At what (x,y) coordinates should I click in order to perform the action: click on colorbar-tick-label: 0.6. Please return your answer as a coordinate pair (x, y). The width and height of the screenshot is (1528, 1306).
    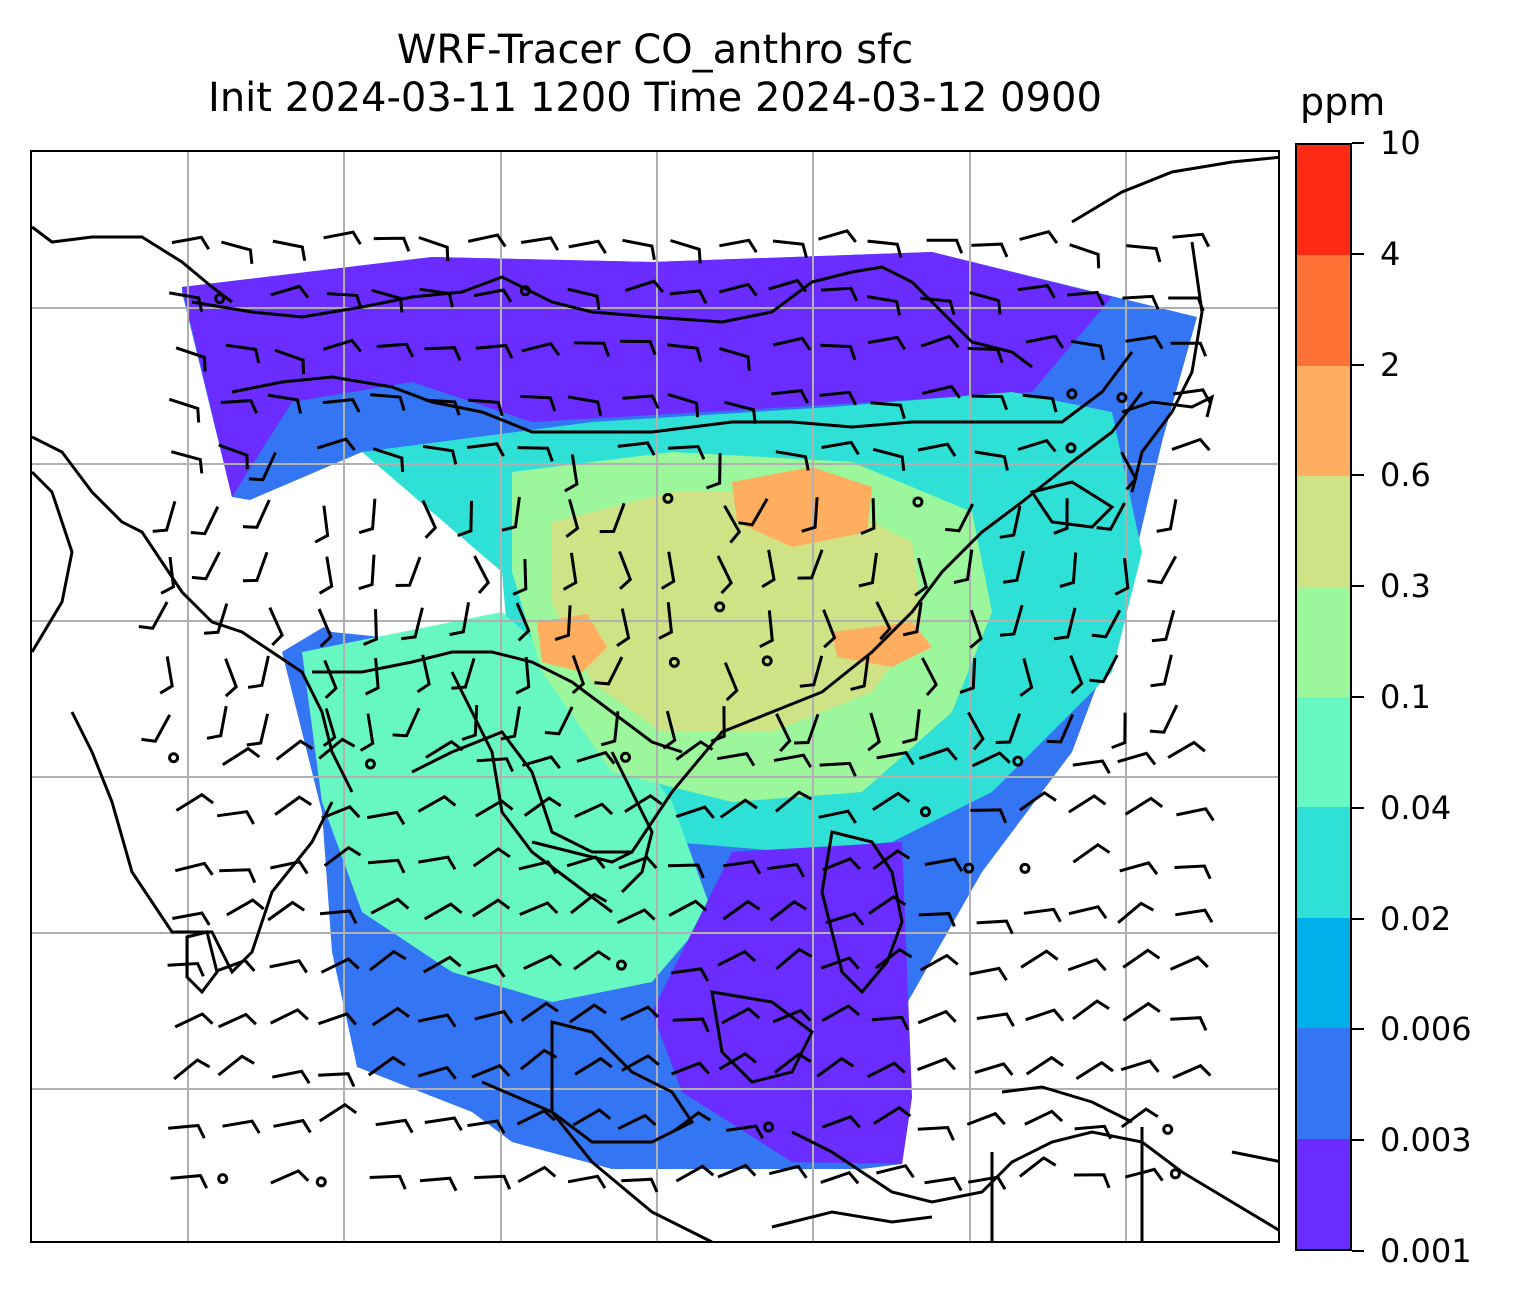
    Looking at the image, I should click on (1405, 475).